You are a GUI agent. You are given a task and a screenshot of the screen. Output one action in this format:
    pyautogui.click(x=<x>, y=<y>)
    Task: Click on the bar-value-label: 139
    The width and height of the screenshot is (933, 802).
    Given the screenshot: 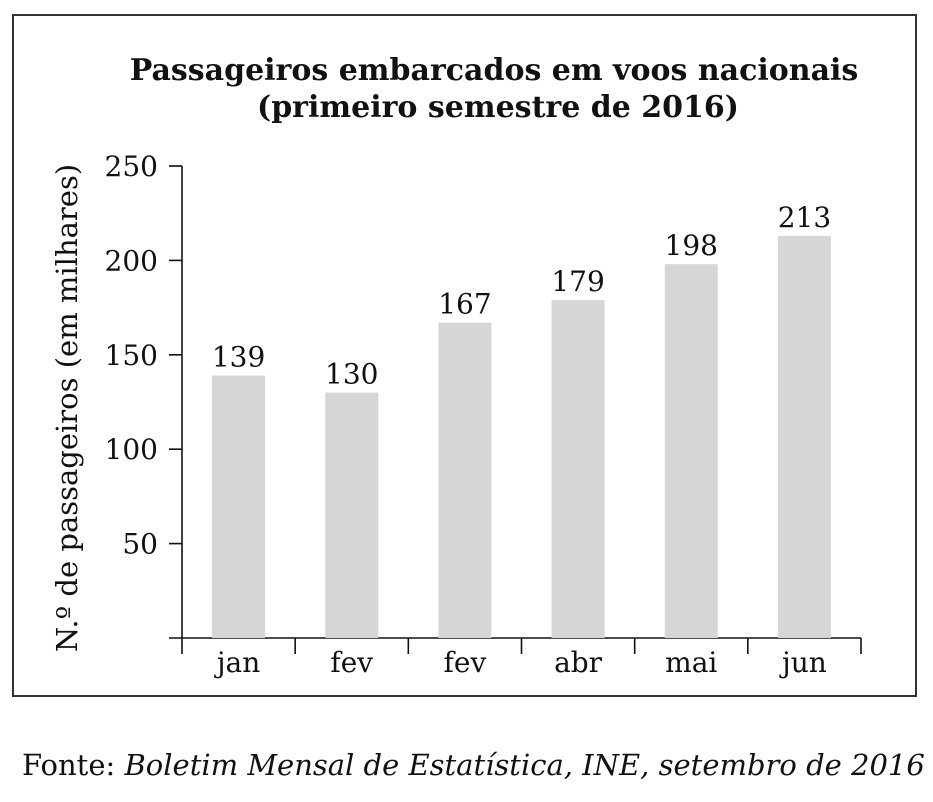 What is the action you would take?
    pyautogui.click(x=238, y=357)
    